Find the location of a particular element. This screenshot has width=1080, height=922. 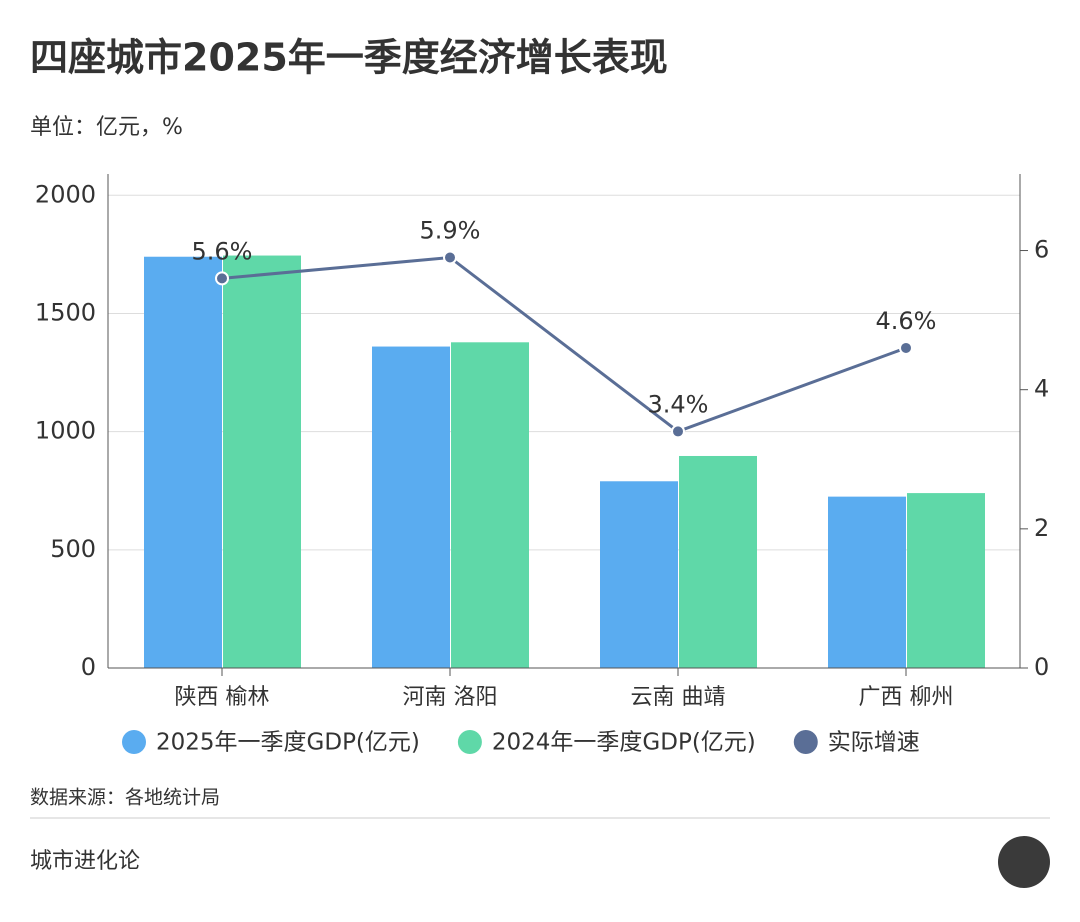

line is located at coordinates (564, 344).